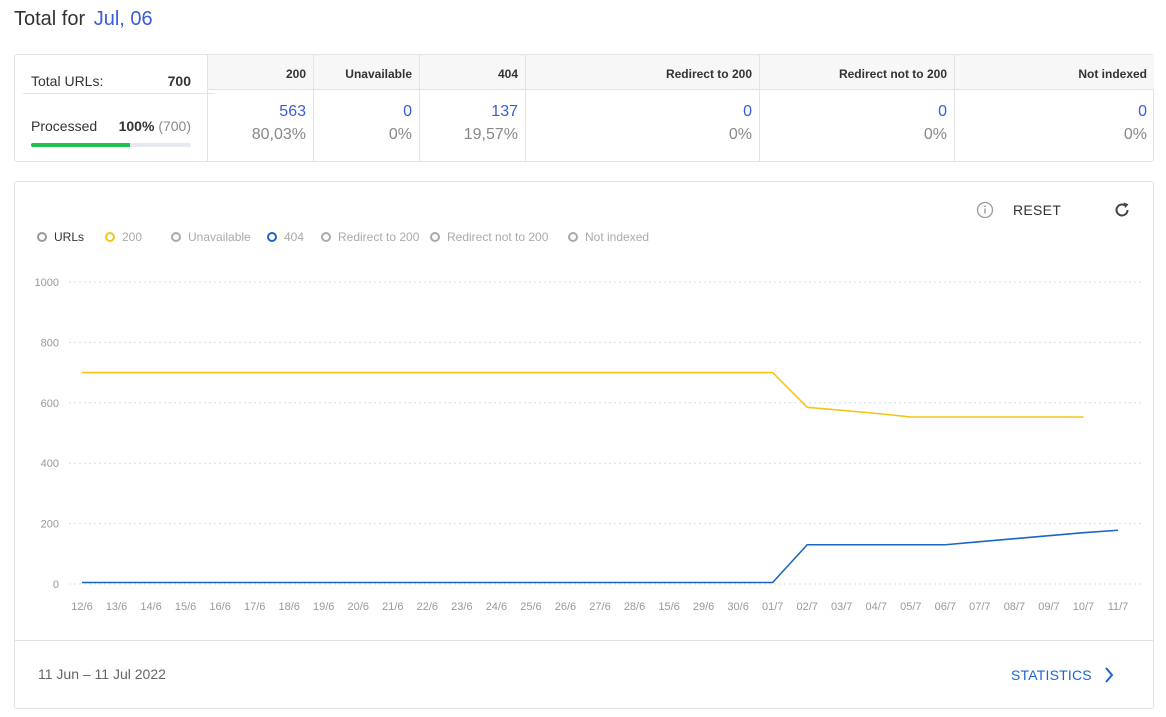 Image resolution: width=1166 pixels, height=717 pixels. I want to click on x-tick-label: 14/6, so click(150, 607).